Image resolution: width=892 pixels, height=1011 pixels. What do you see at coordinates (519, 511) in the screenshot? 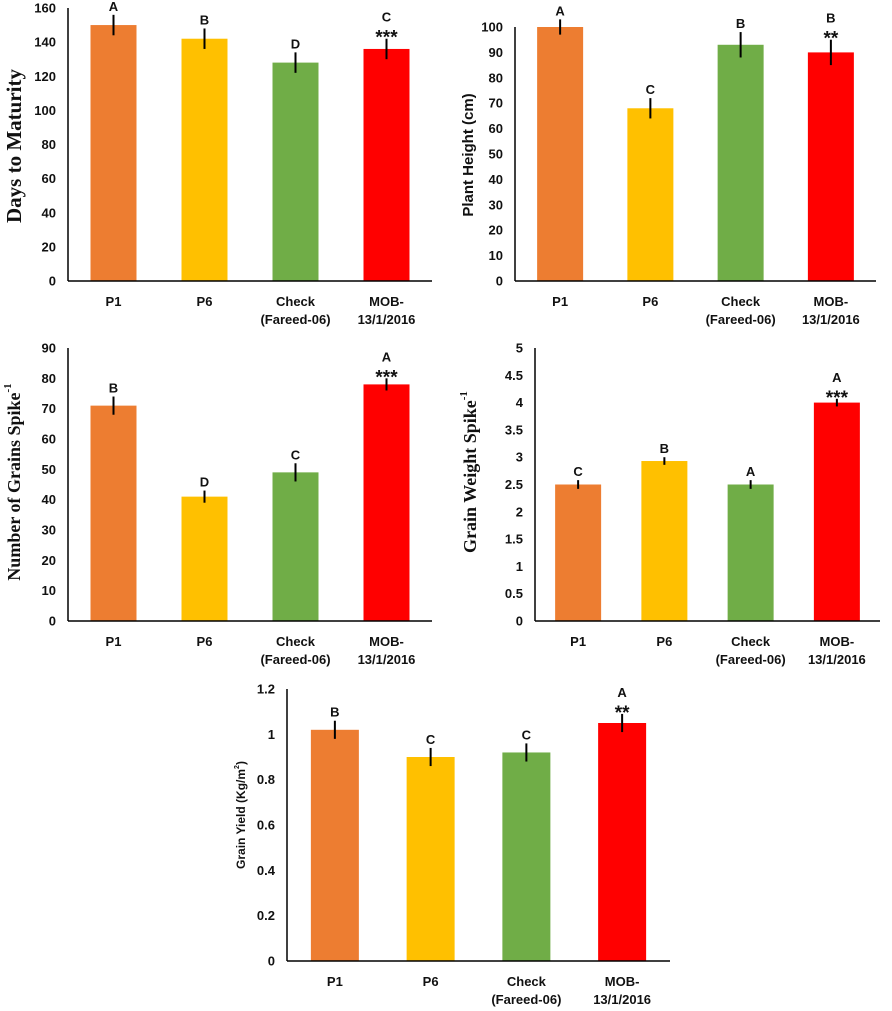
I see `y-tick-label: 2` at bounding box center [519, 511].